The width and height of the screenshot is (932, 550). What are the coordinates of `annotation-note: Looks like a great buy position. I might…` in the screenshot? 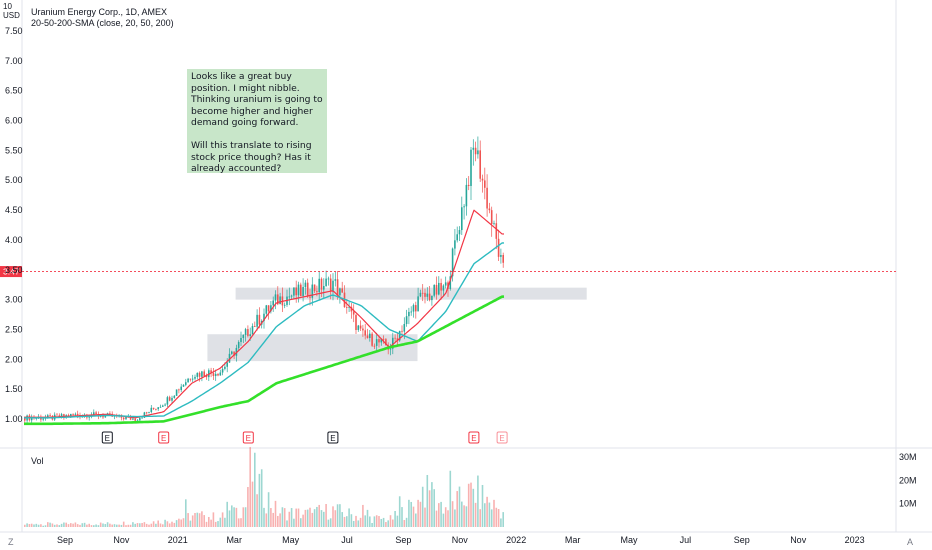 It's located at (257, 121).